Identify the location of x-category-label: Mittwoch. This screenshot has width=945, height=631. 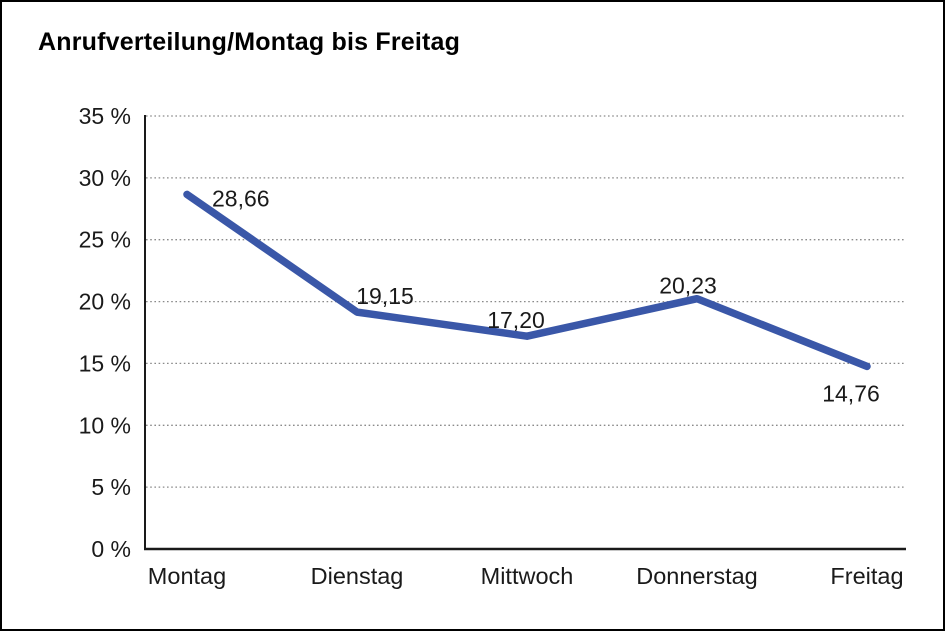
(527, 576).